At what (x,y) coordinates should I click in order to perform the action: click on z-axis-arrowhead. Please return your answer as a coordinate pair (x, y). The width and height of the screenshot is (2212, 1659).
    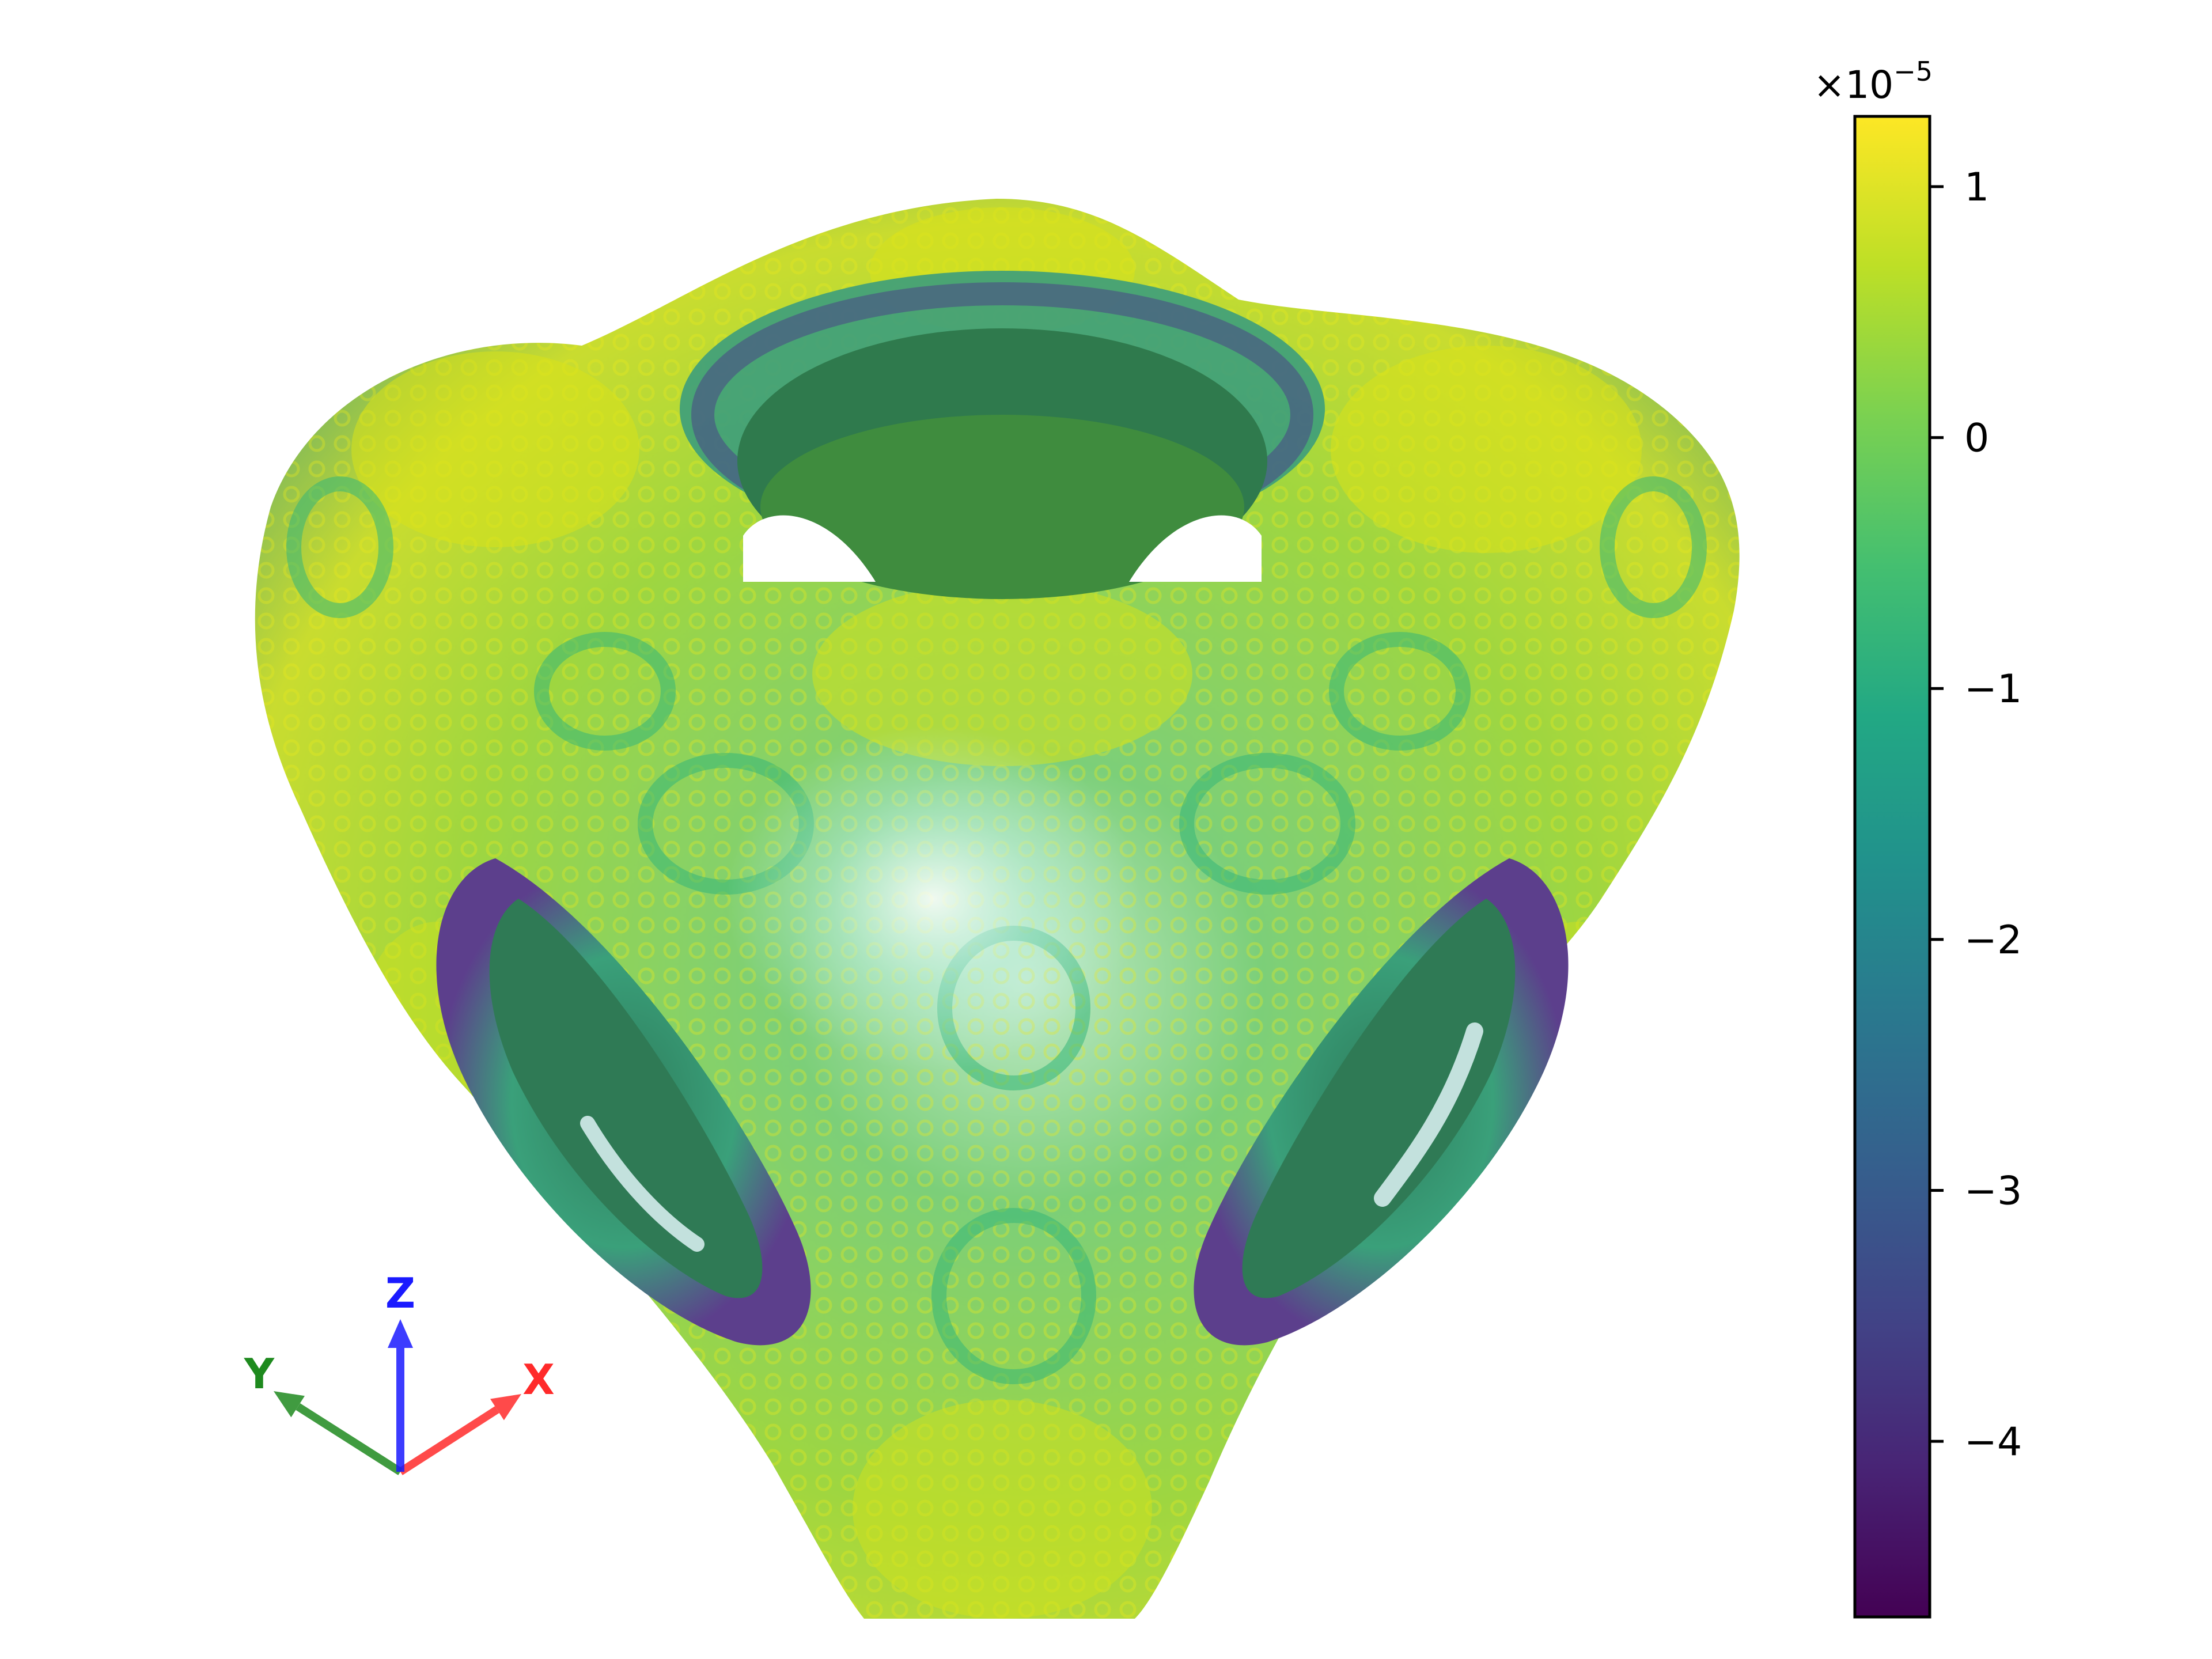
    Looking at the image, I should click on (400, 1333).